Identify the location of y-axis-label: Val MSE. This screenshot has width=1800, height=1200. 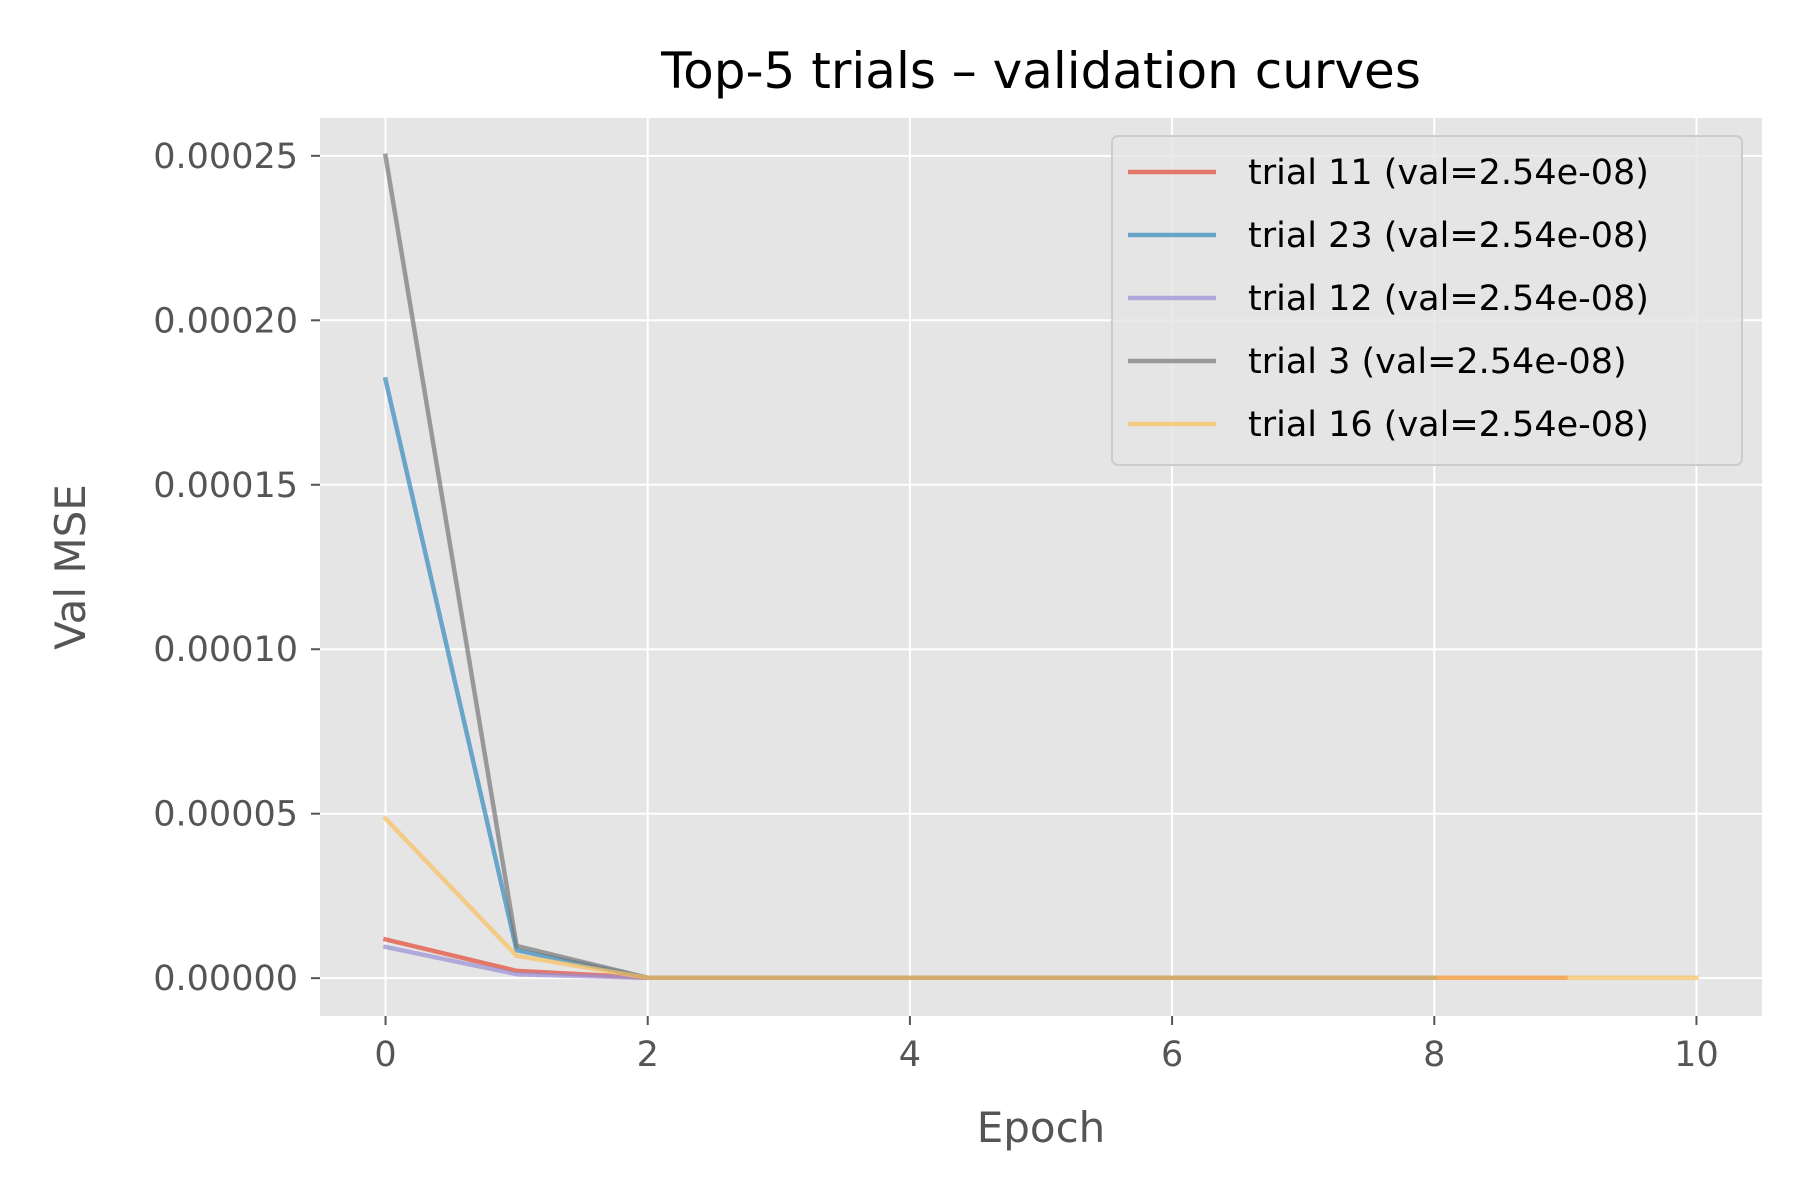
(70, 567).